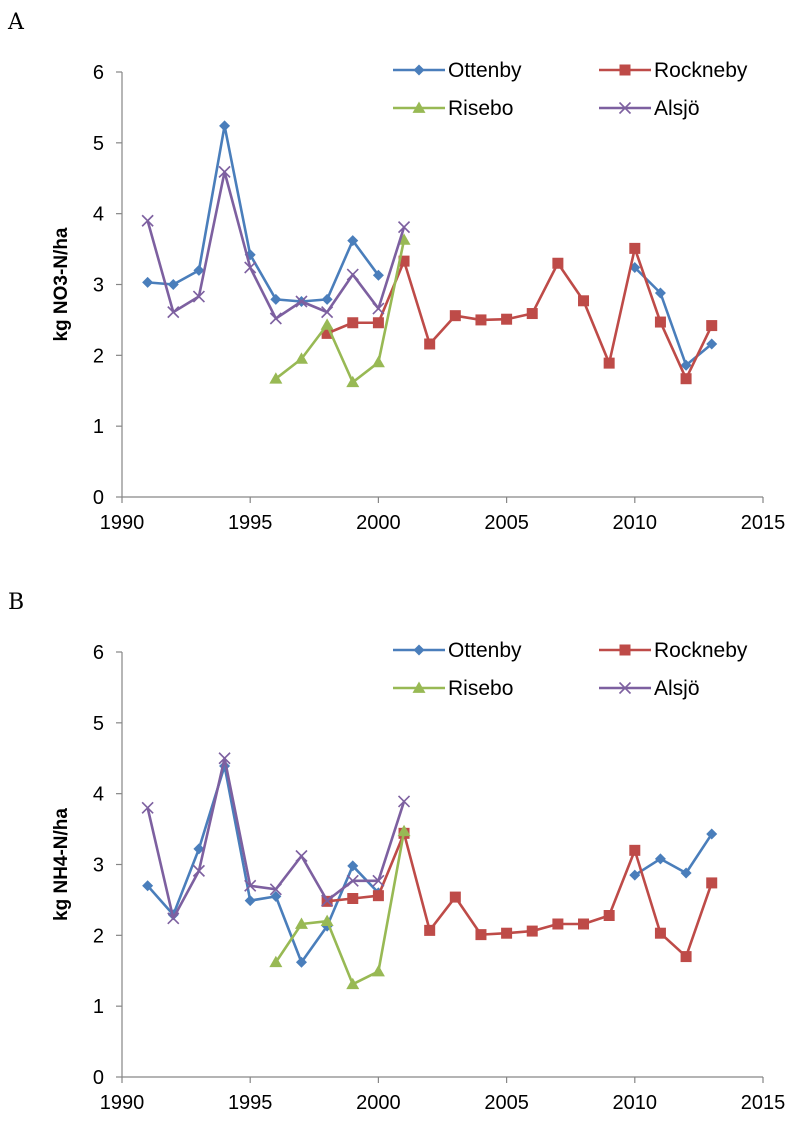 The height and width of the screenshot is (1140, 792). I want to click on legend-item-rockneby: Rockneby, so click(673, 70).